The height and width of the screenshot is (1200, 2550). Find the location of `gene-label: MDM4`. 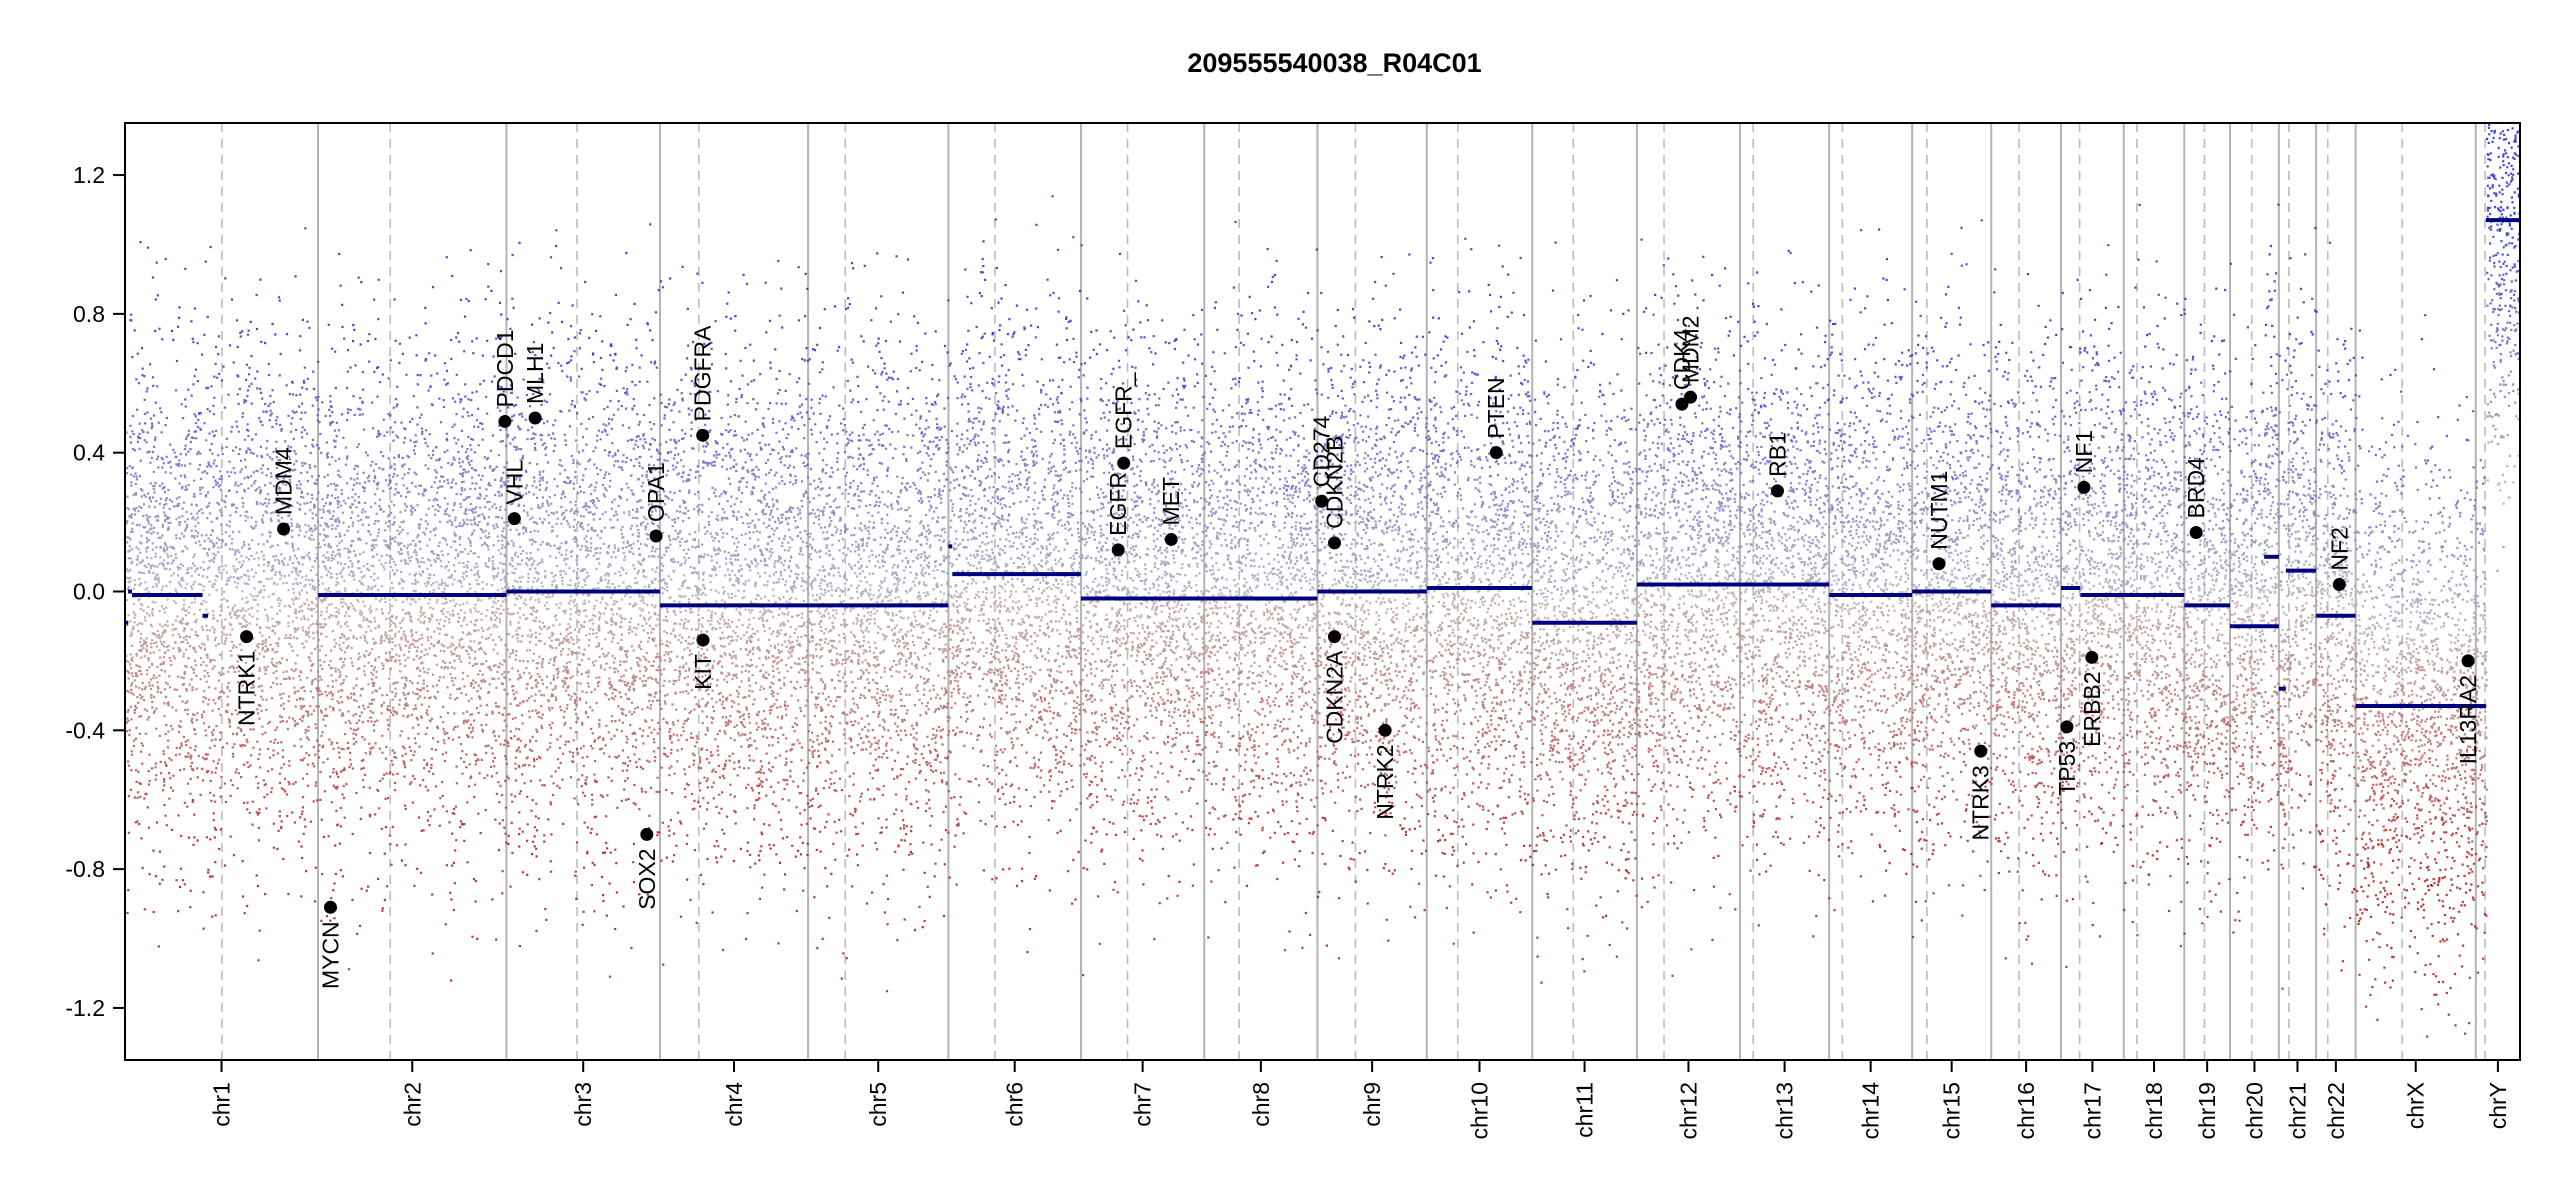

gene-label: MDM4 is located at coordinates (284, 481).